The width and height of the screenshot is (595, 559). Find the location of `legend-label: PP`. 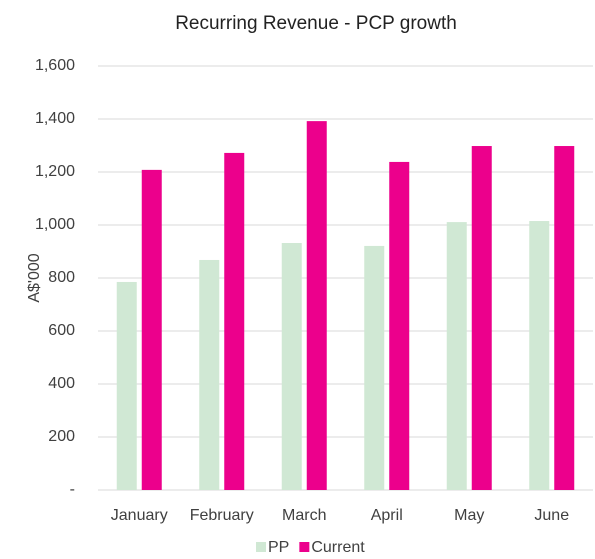

legend-label: PP is located at coordinates (278, 547).